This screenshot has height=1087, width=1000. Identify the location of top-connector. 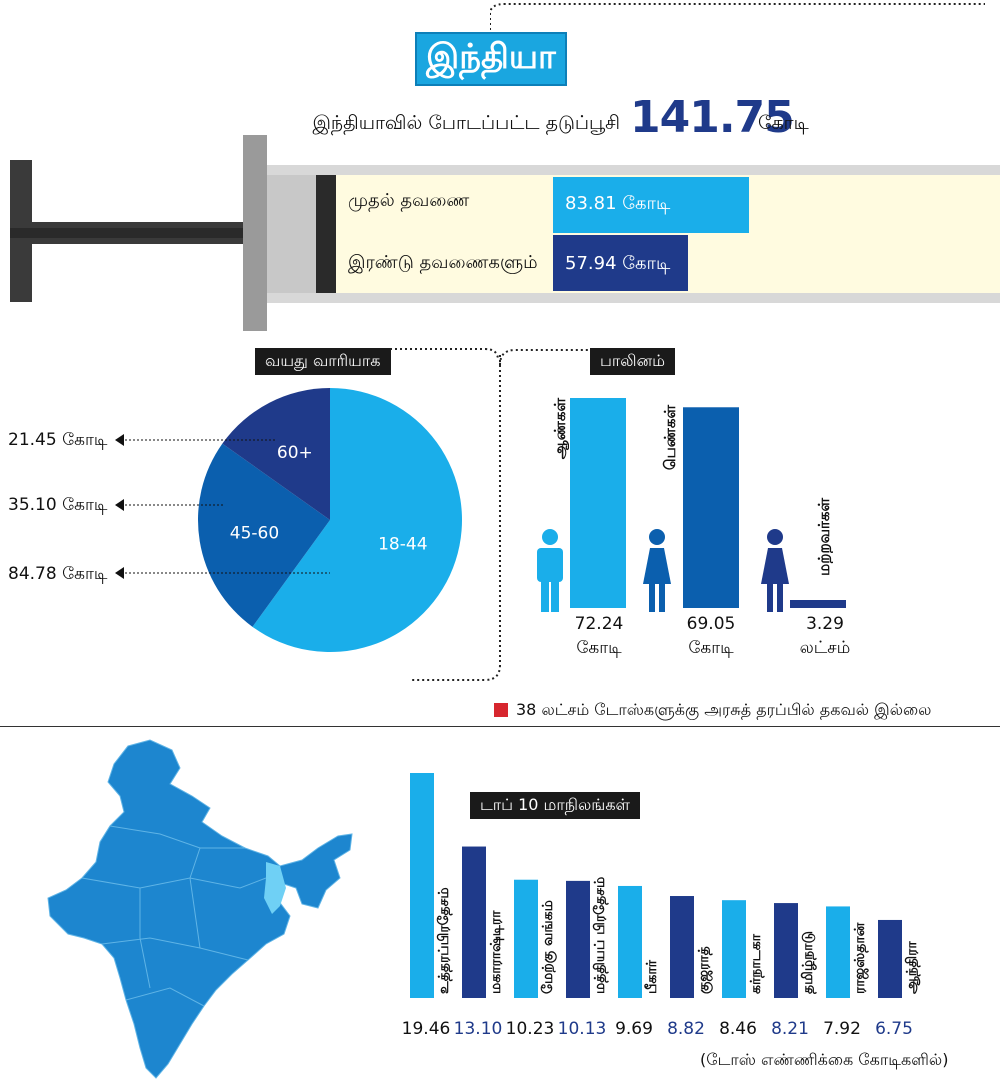
(737, 16).